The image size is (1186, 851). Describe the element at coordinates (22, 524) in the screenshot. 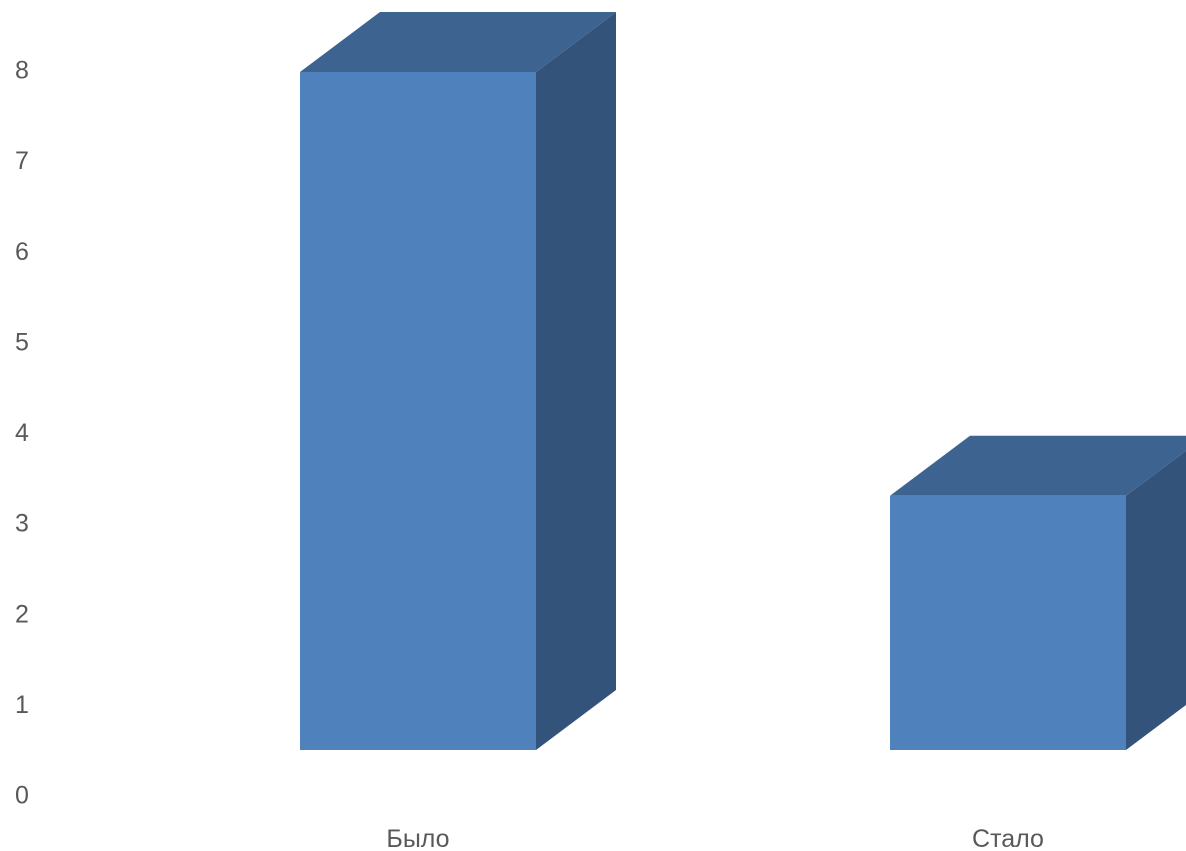

I see `y-tick-label: 3` at that location.